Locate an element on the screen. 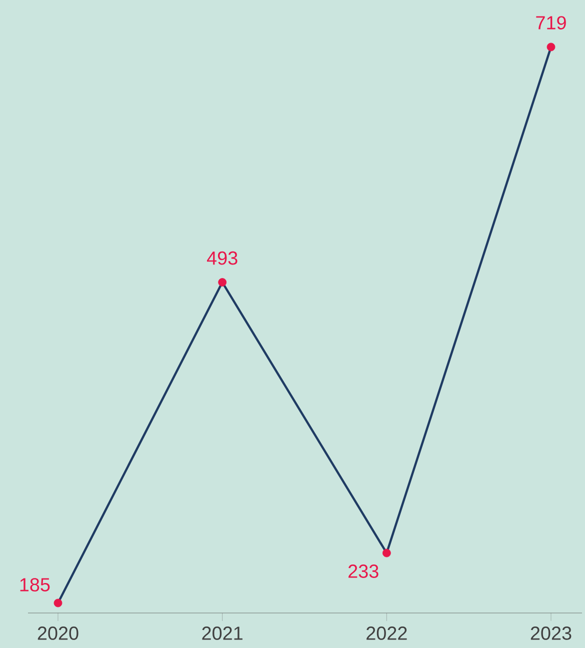 This screenshot has width=585, height=648. data-label: 185 is located at coordinates (35, 585).